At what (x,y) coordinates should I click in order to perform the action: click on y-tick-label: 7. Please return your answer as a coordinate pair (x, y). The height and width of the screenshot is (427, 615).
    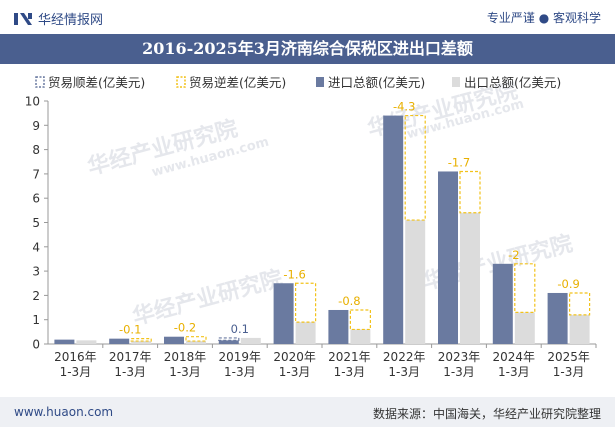
    Looking at the image, I should click on (36, 174).